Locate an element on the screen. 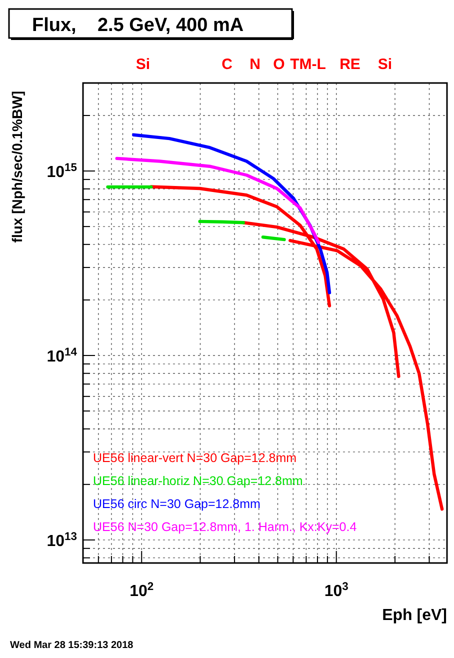  chart-title: Flux, 2.5 GeV, 400 mA is located at coordinates (138, 25).